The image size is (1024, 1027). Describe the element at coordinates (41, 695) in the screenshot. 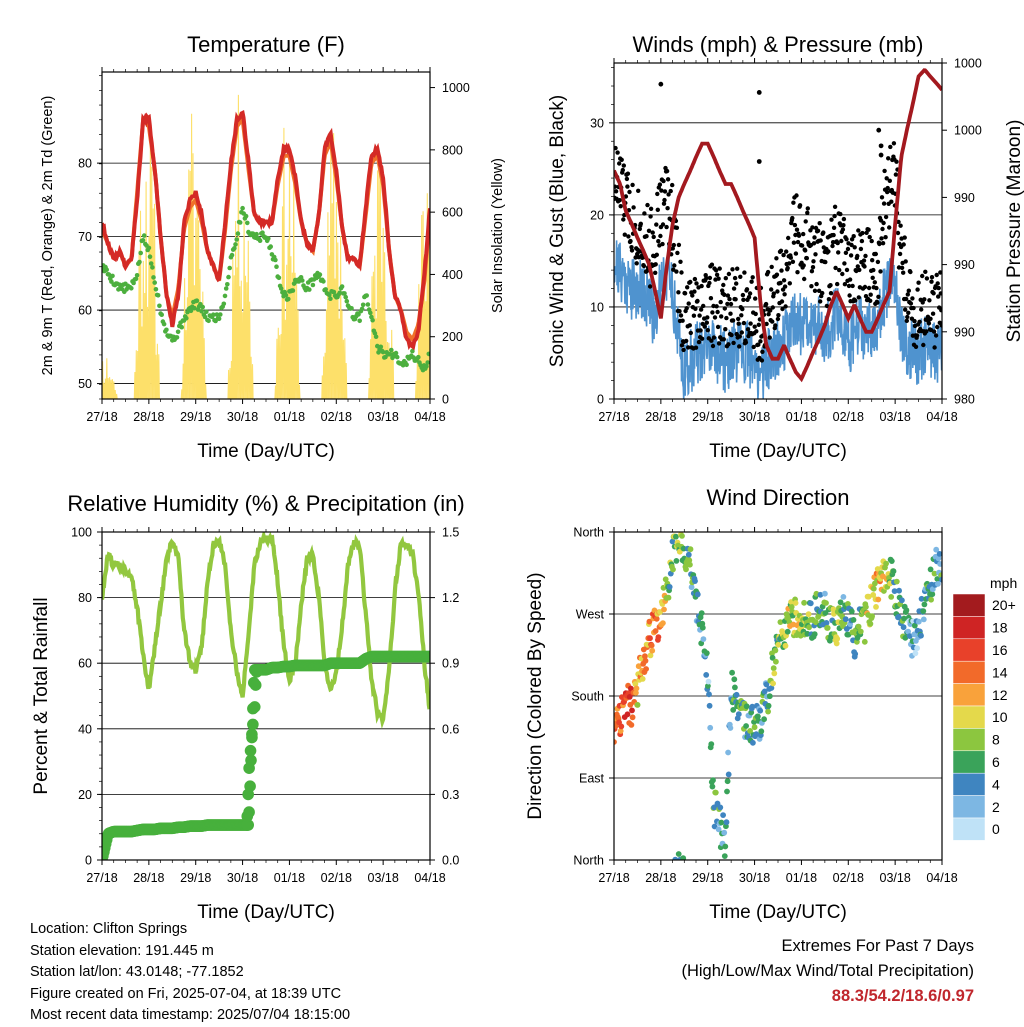

I see `y-axis-label: Percent & Total Rainfall` at that location.